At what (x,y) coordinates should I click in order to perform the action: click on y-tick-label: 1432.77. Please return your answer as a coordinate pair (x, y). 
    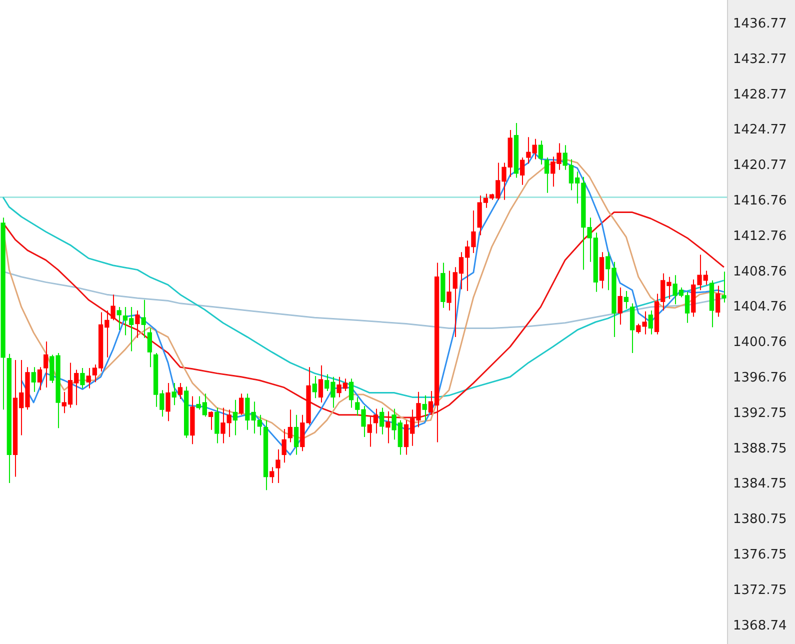
    Looking at the image, I should click on (760, 59).